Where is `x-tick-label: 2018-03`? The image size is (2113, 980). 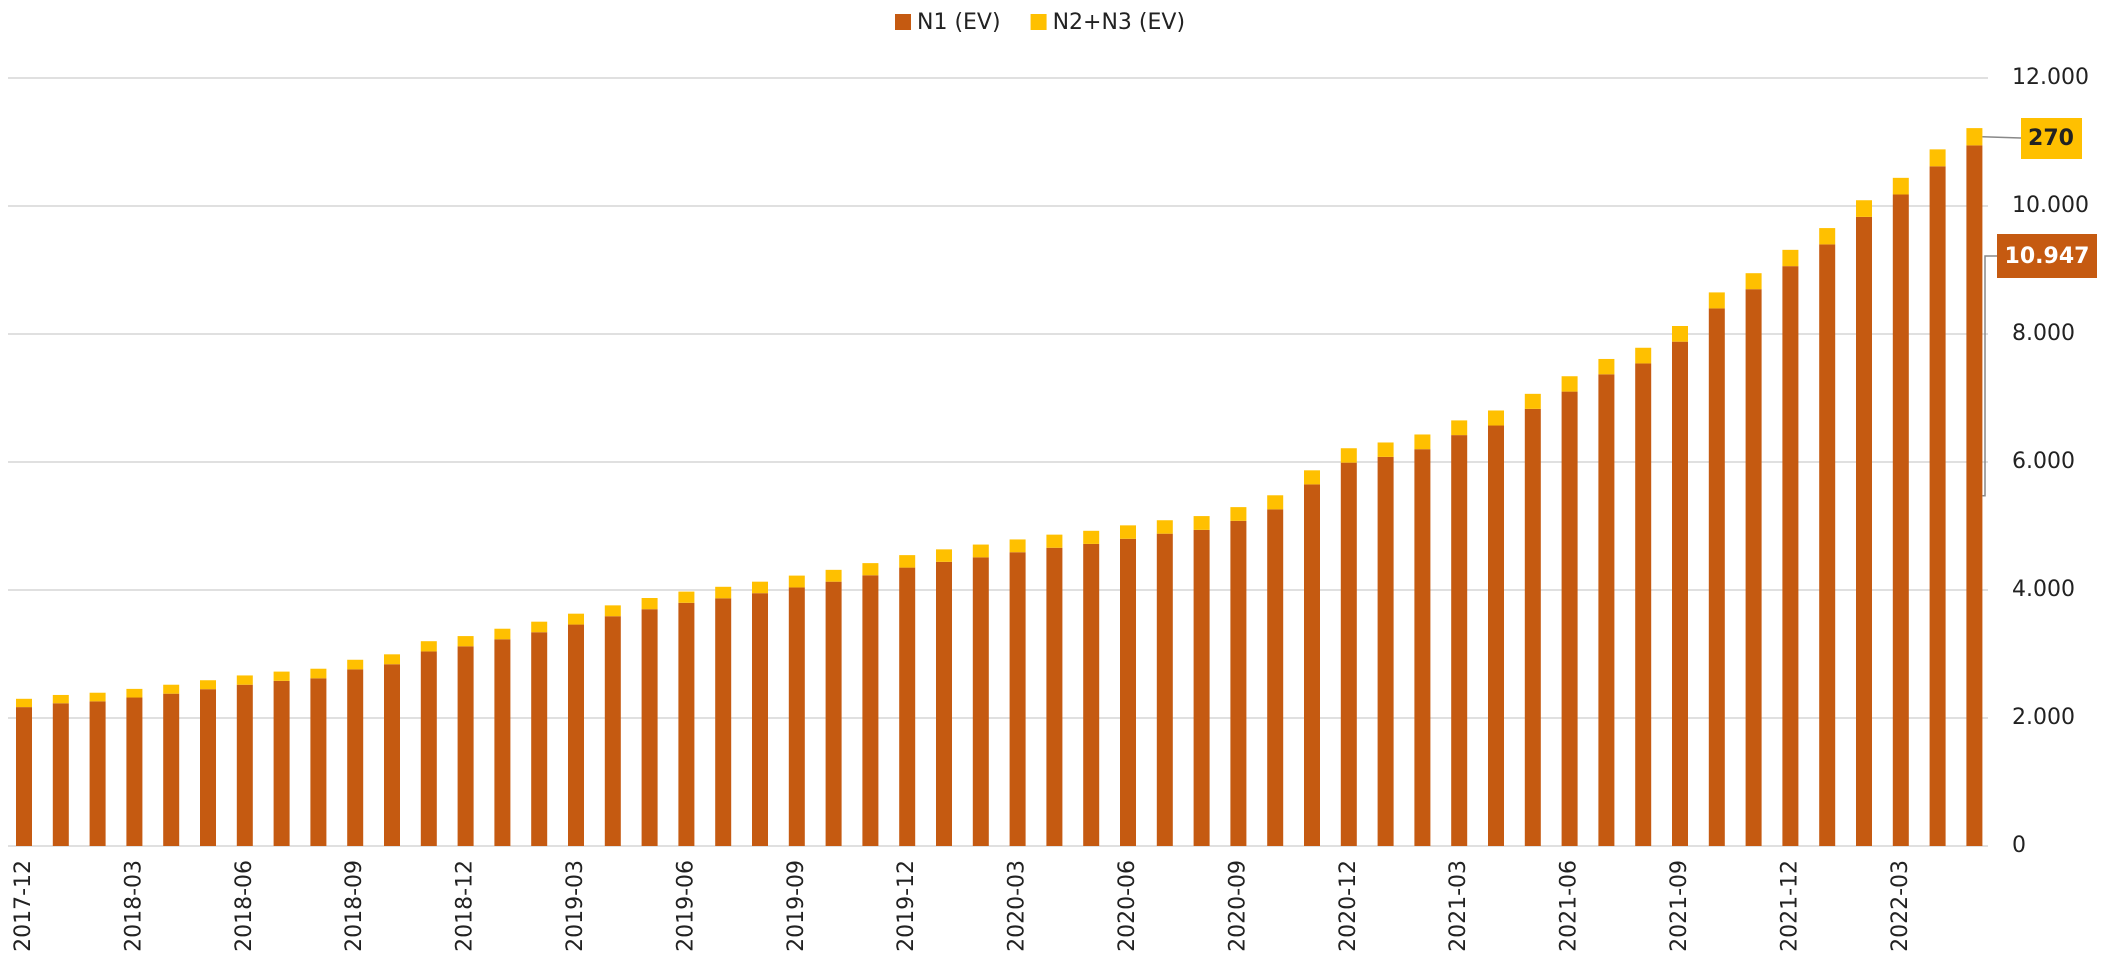 x-tick-label: 2018-03 is located at coordinates (133, 906).